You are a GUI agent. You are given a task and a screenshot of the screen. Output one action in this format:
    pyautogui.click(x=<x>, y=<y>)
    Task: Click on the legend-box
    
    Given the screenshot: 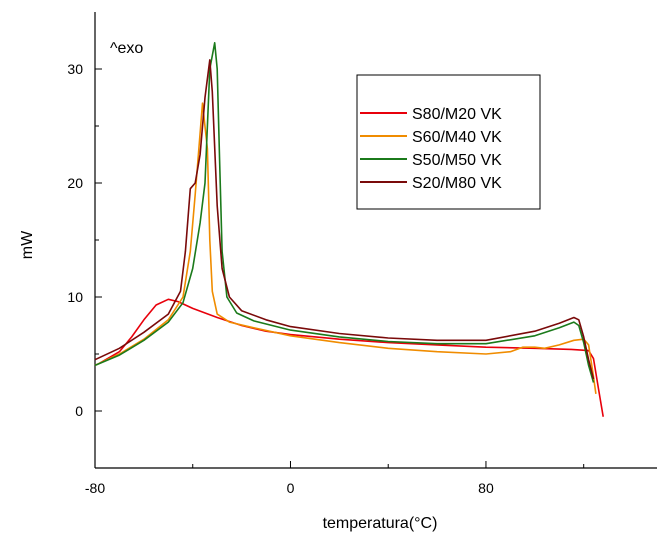 What is the action you would take?
    pyautogui.click(x=448, y=142)
    